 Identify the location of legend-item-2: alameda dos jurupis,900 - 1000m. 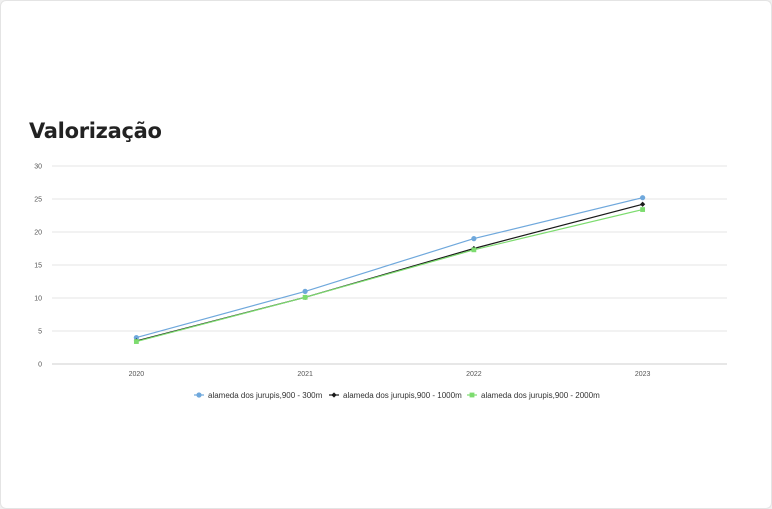
(395, 395).